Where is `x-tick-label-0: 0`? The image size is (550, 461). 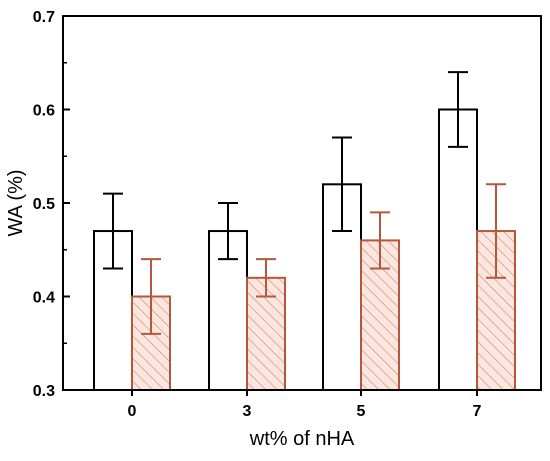 x-tick-label-0: 0 is located at coordinates (132, 411).